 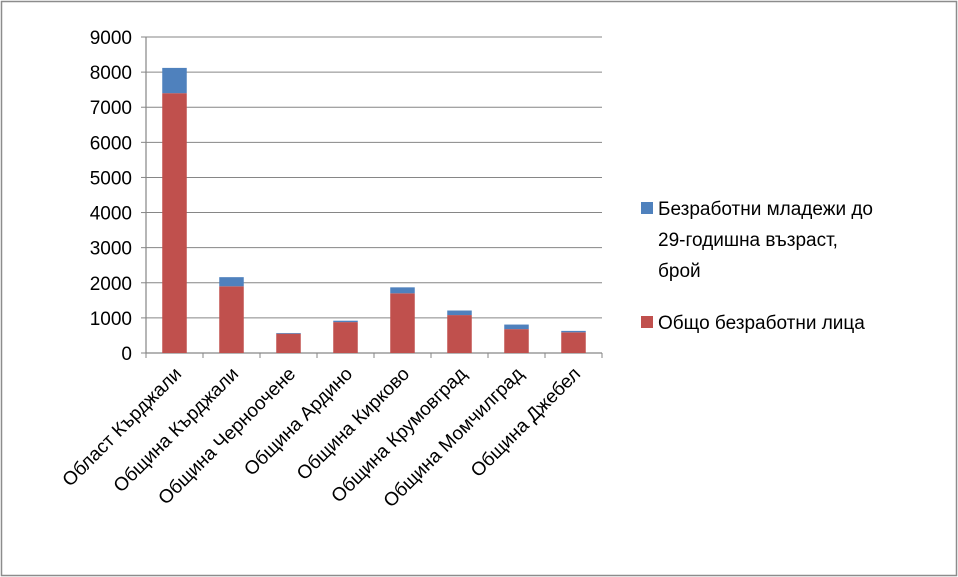 What do you see at coordinates (111, 178) in the screenshot?
I see `y-tick-label: 5000` at bounding box center [111, 178].